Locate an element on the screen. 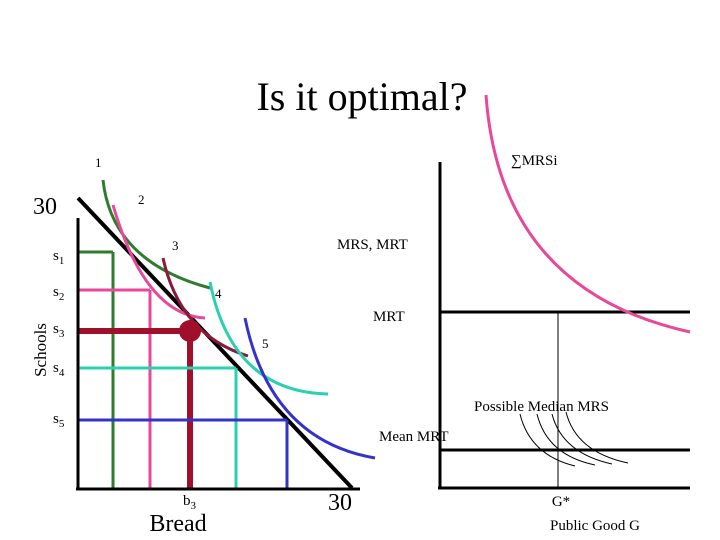 The height and width of the screenshot is (540, 720). mrt-label: MRT is located at coordinates (389, 317).